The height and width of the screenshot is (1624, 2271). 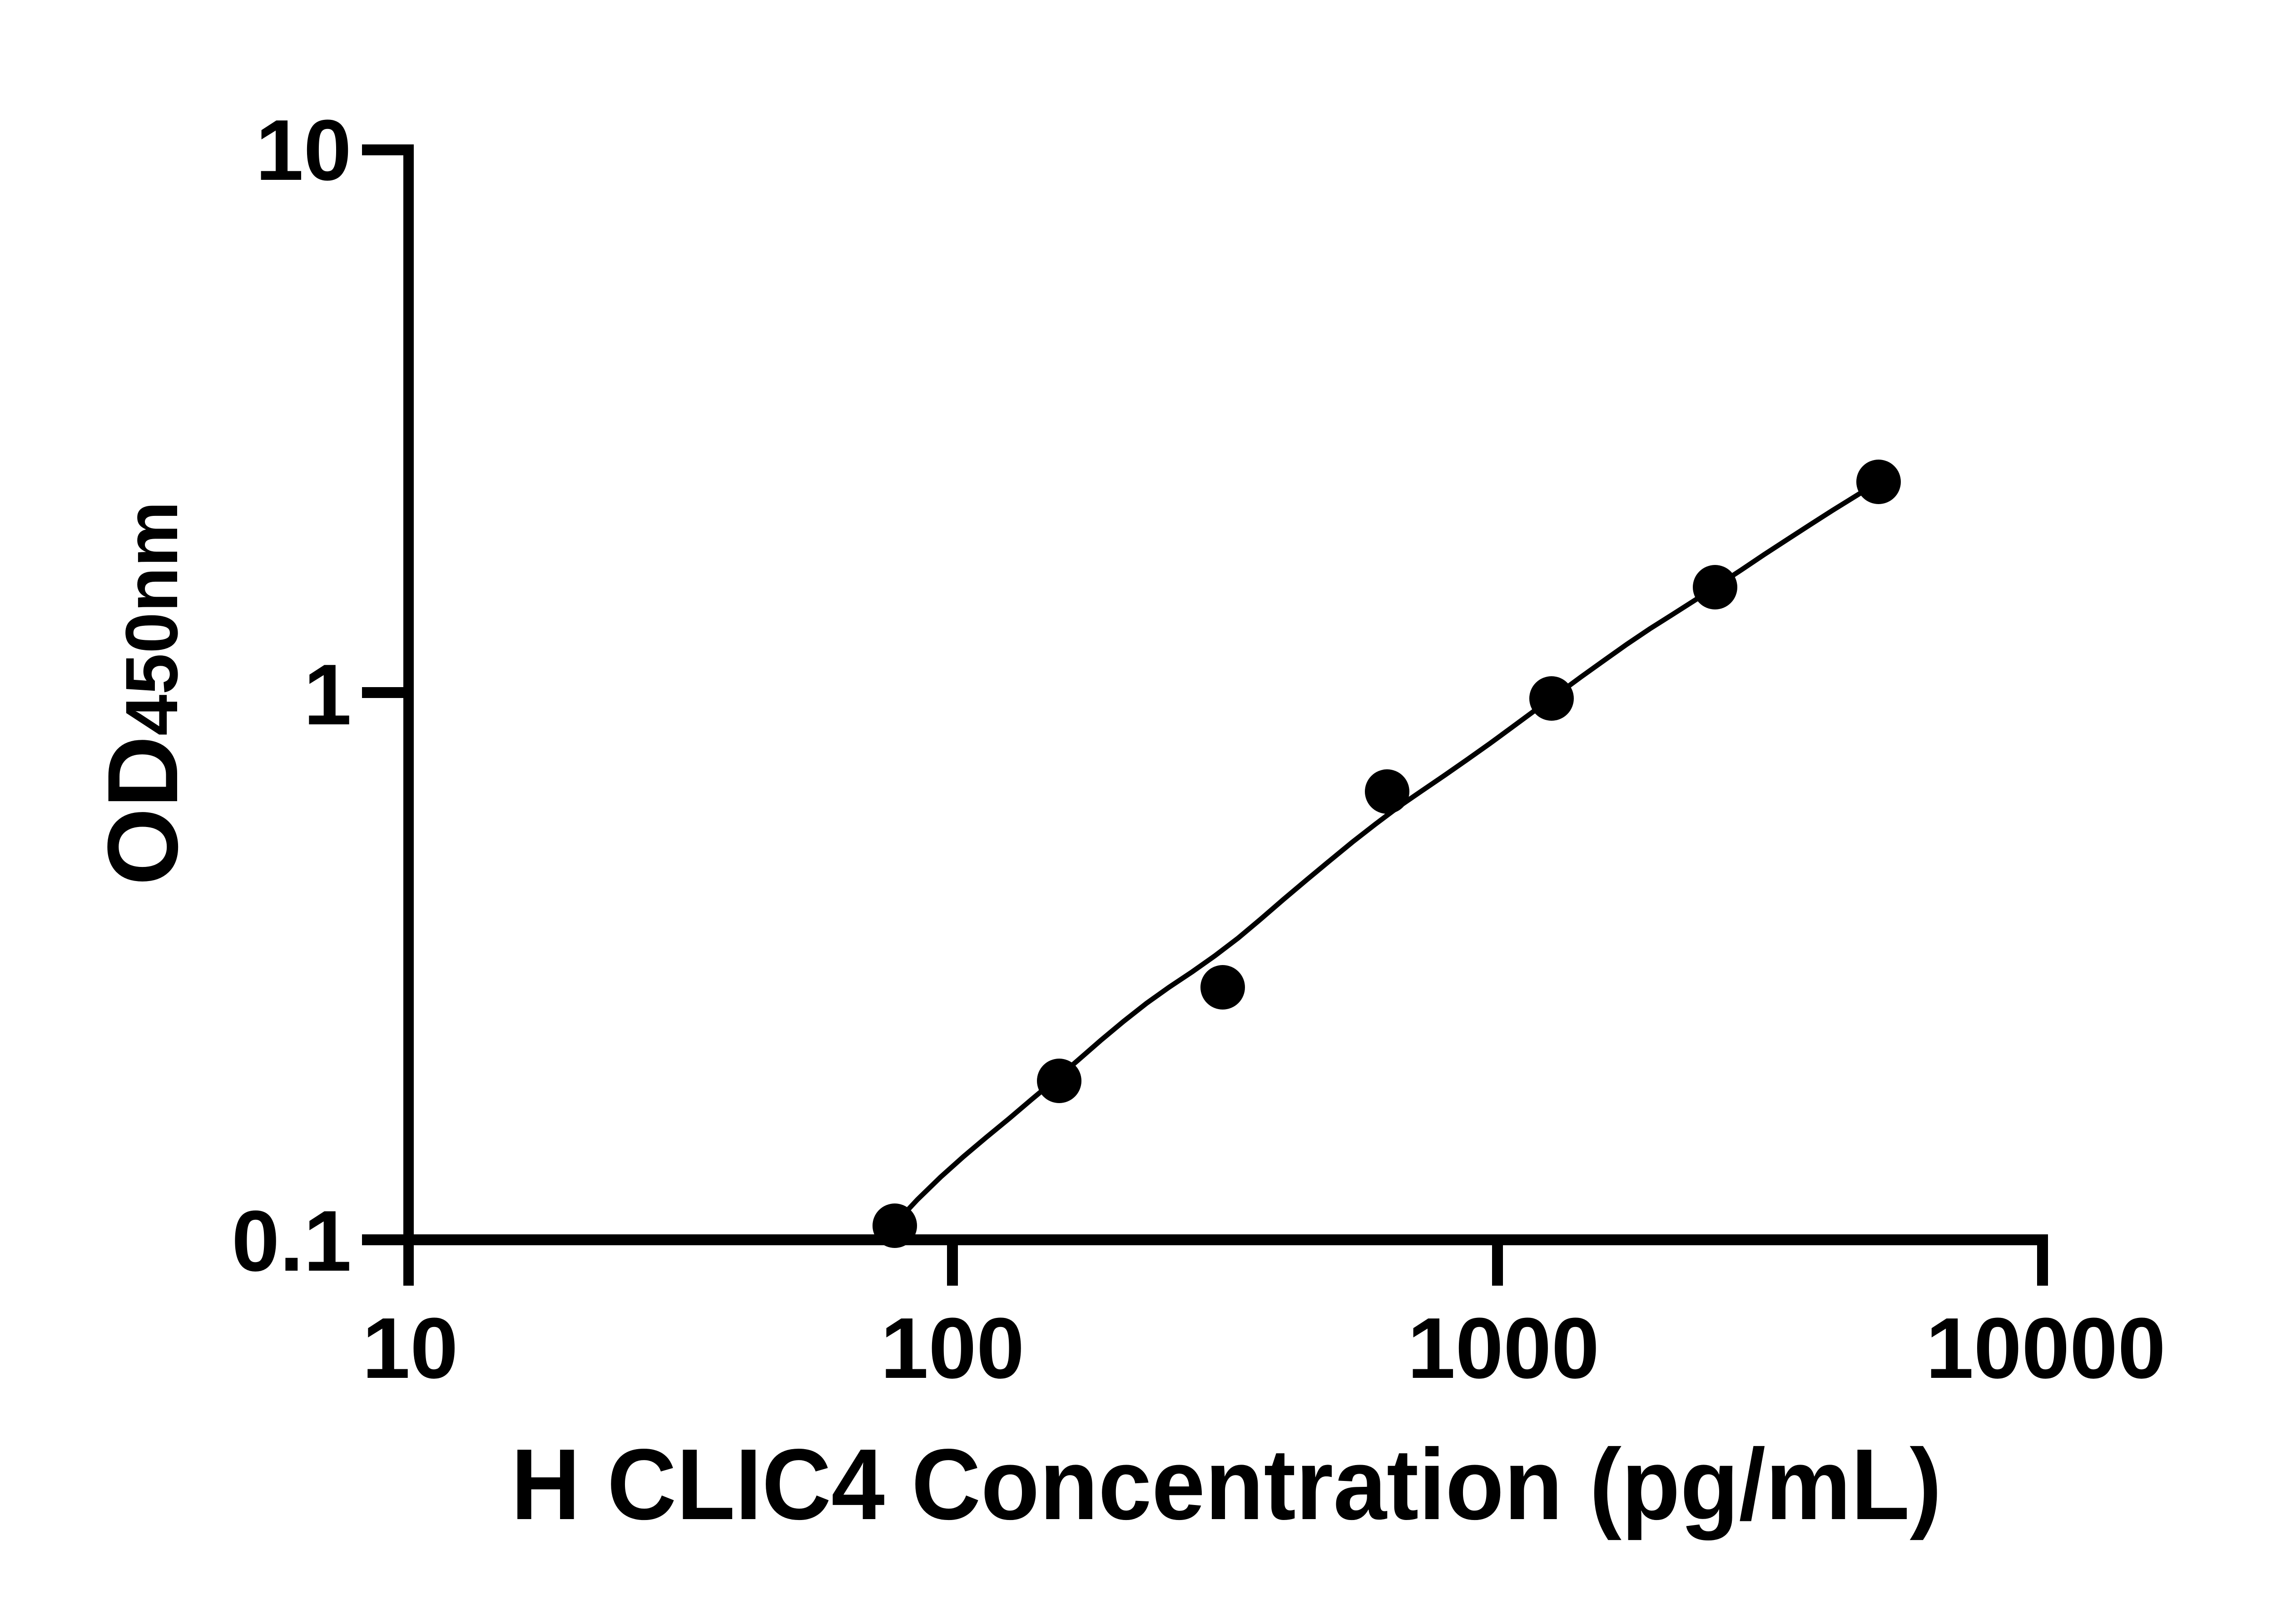 I want to click on svg-text: H CLIC4 Concentration (pg/mL), so click(x=1226, y=1484).